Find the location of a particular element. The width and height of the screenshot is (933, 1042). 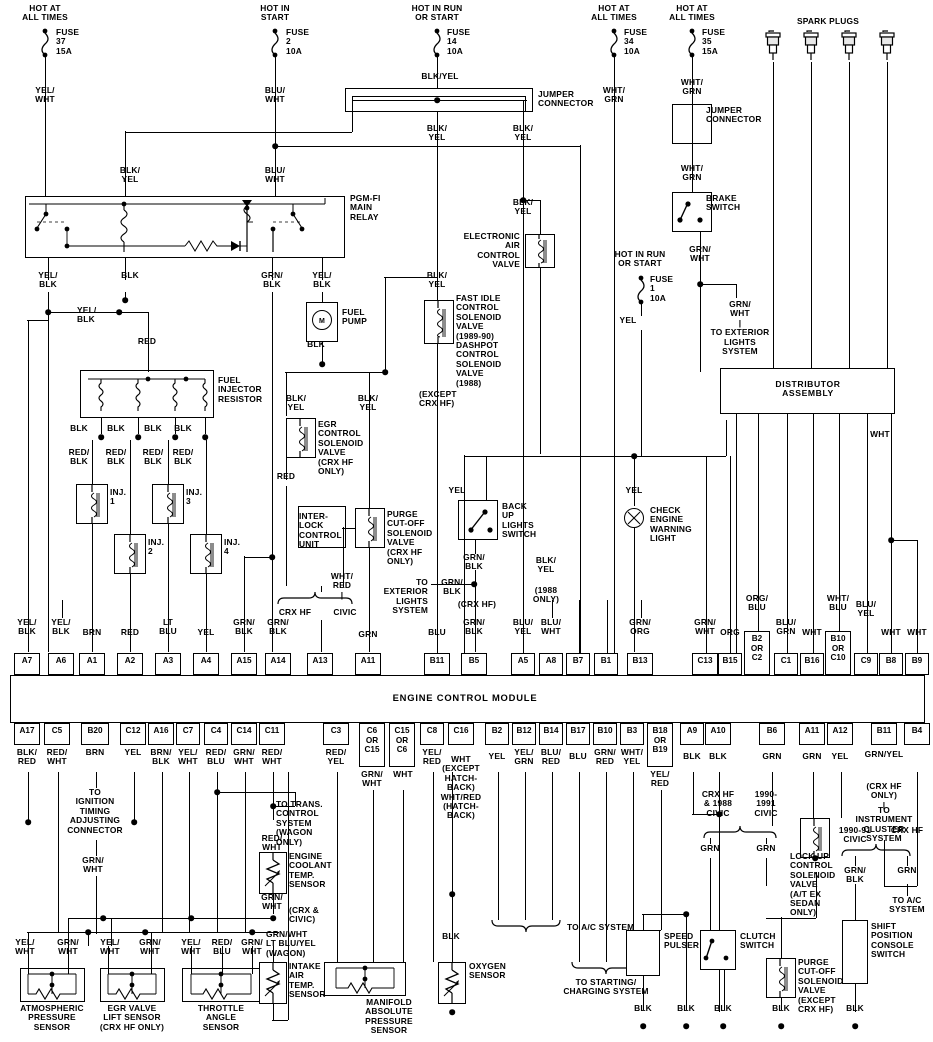

purge-cutoff-crxhf-box is located at coordinates (370, 528).